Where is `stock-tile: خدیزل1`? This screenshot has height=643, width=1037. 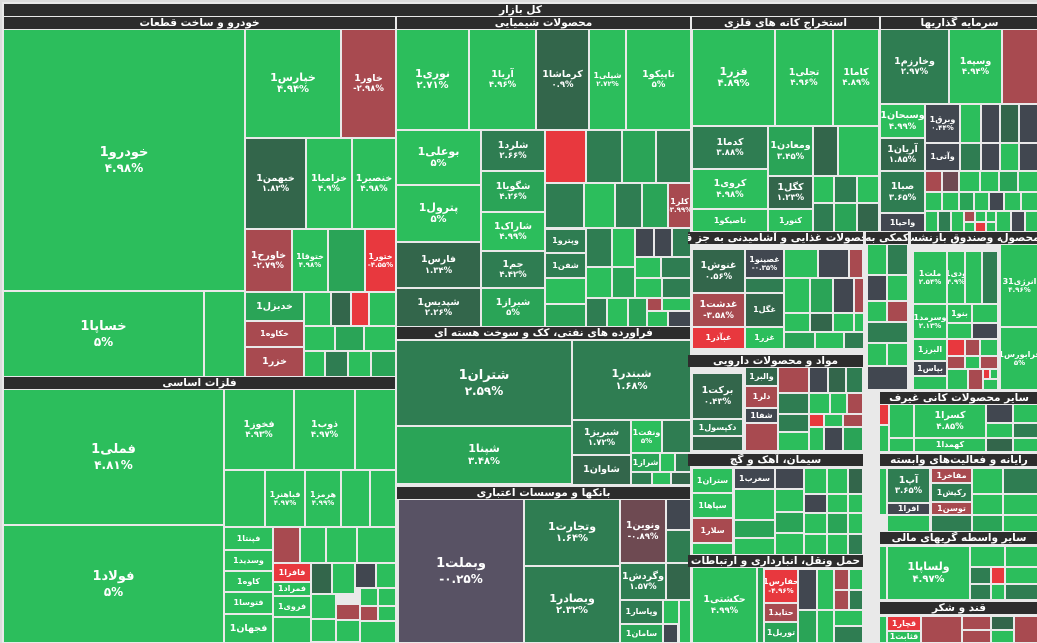
stock-tile: خدیزل1 is located at coordinates (274, 306).